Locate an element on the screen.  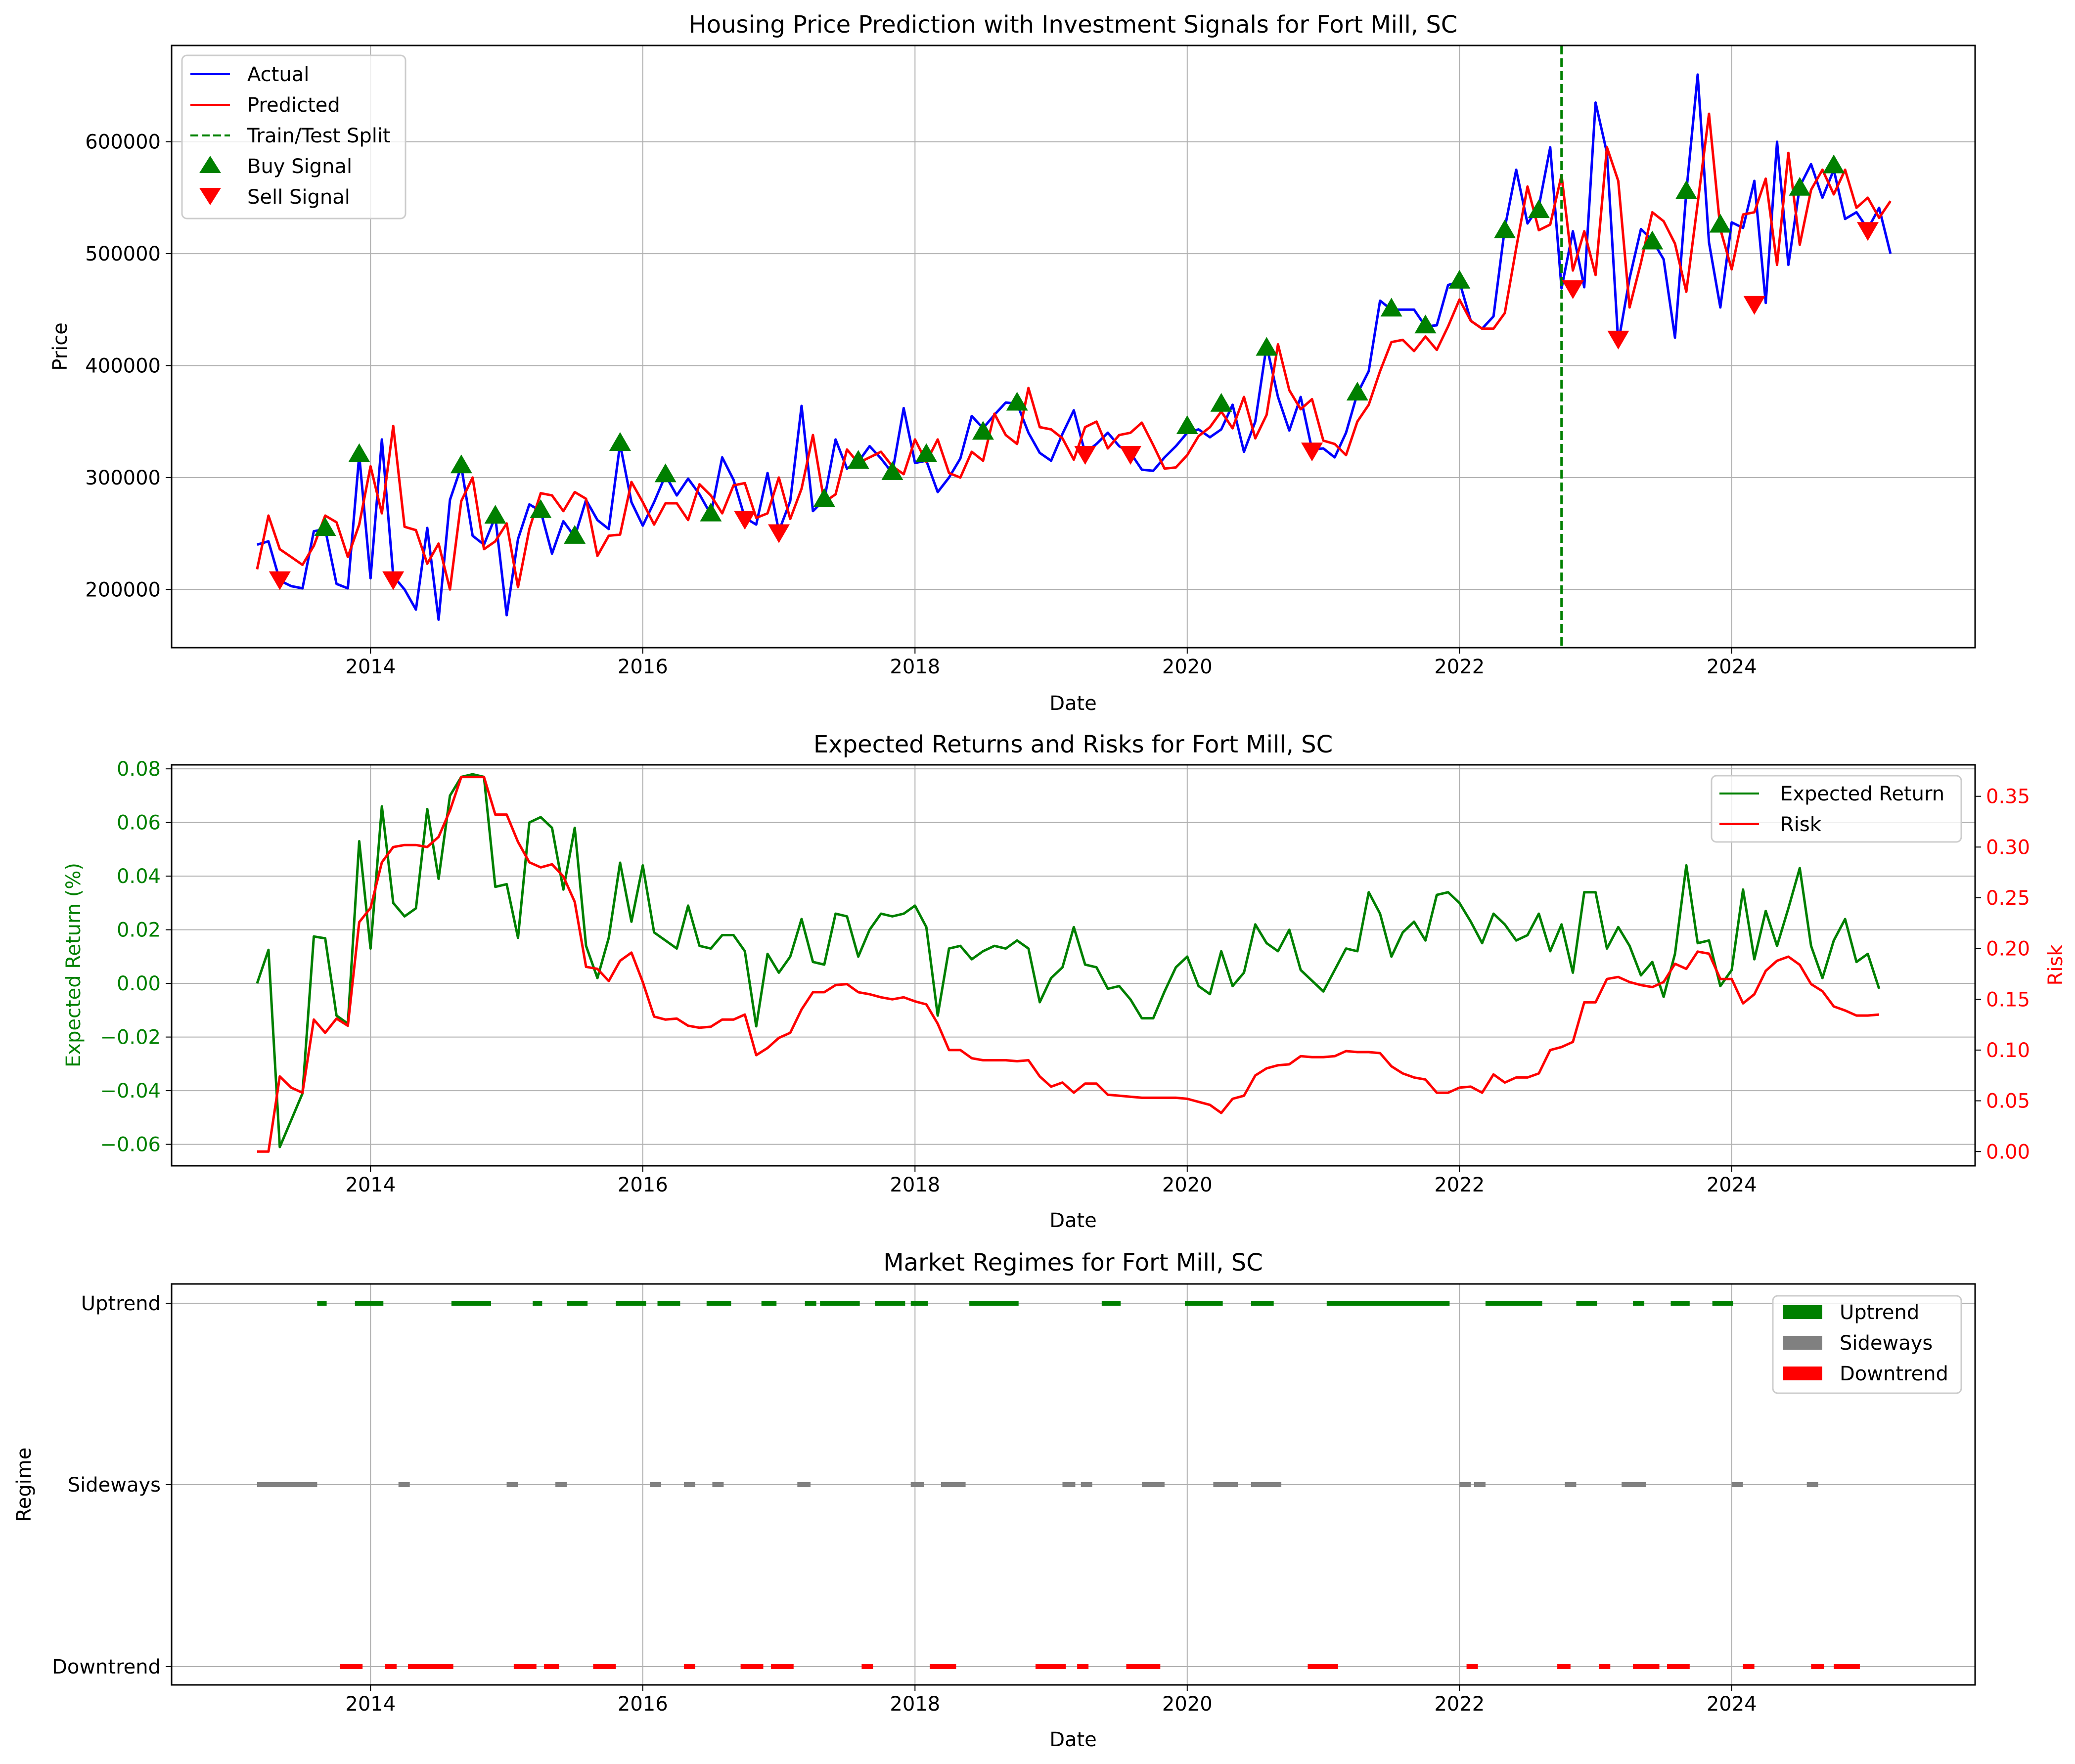
2-x-tick-label: 2022 is located at coordinates (1459, 1704).